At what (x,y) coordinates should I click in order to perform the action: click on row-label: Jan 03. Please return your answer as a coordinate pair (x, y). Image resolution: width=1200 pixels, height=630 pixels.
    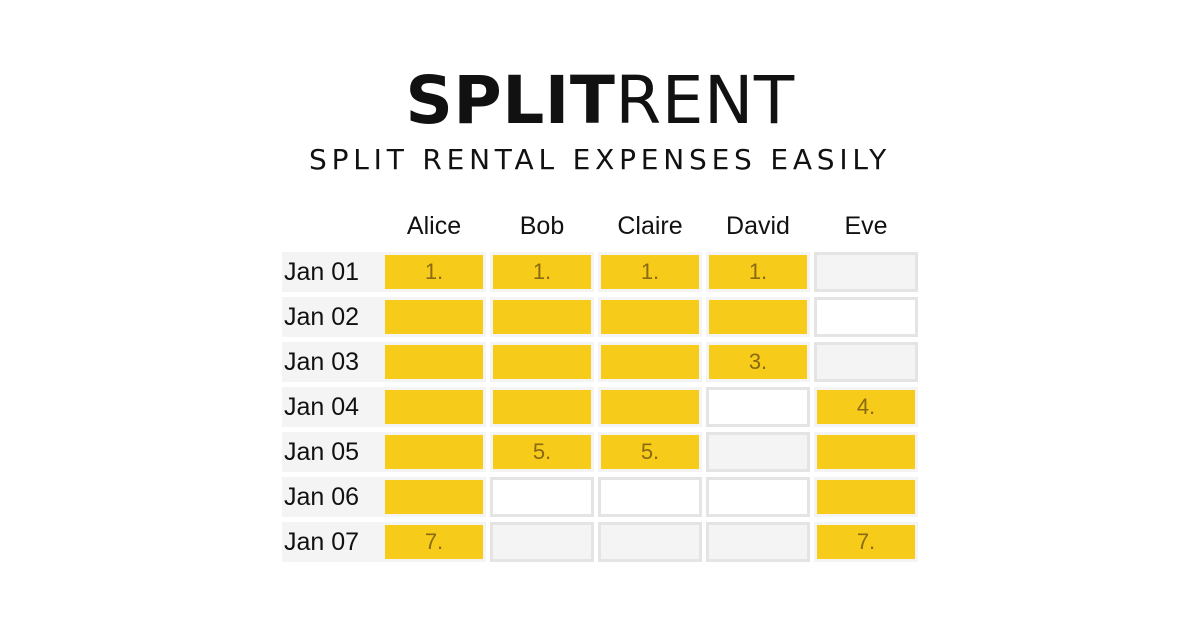
    Looking at the image, I should click on (332, 362).